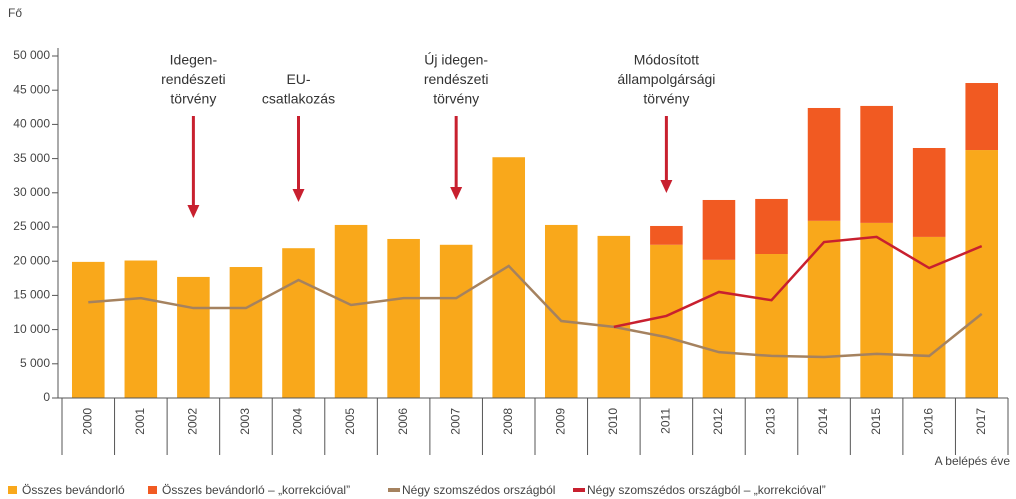 This screenshot has height=499, width=1016. Describe the element at coordinates (31, 192) in the screenshot. I see `y-tick-label: 30 000` at that location.